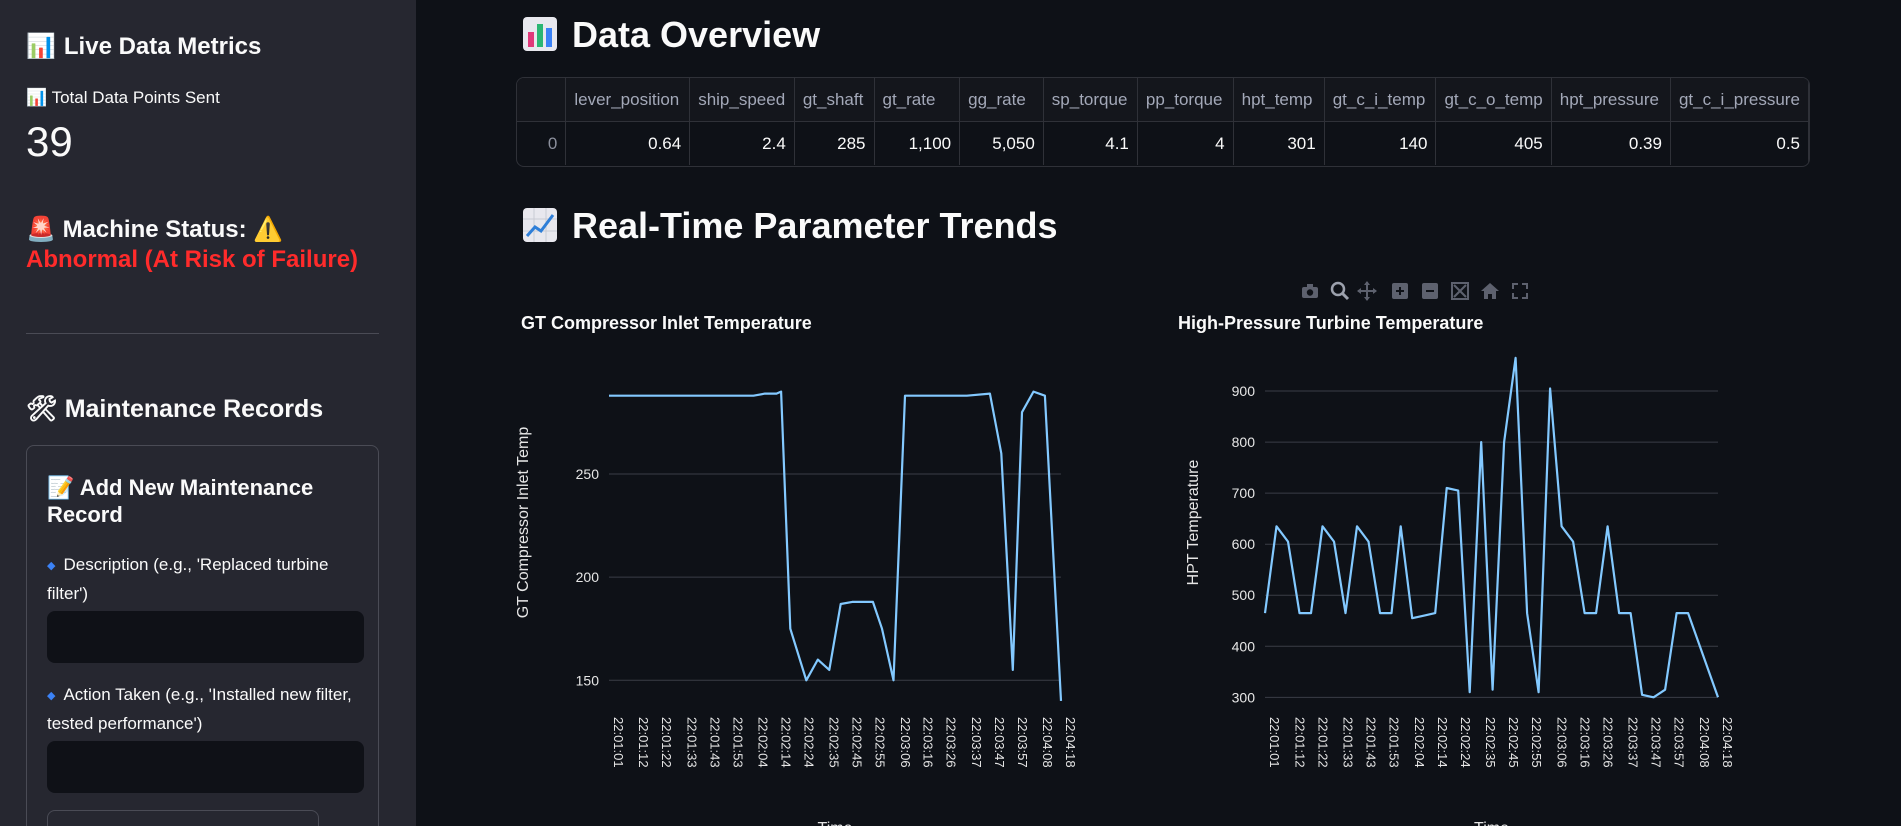 This screenshot has height=826, width=1901. Describe the element at coordinates (1331, 323) in the screenshot. I see `chart-title-hpt: High-Pressure Turbine Temperature` at that location.